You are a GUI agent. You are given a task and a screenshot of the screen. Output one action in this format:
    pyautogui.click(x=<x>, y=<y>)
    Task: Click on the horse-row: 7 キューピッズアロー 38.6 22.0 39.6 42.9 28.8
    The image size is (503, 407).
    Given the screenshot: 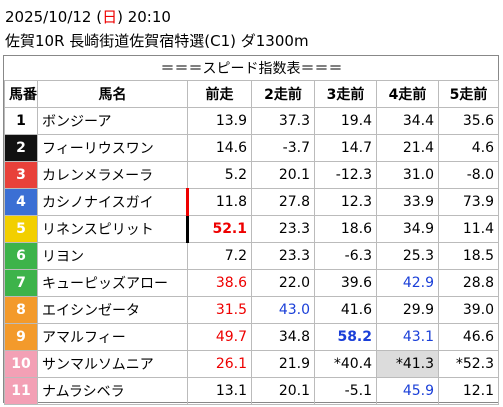 What is the action you would take?
    pyautogui.click(x=252, y=283)
    